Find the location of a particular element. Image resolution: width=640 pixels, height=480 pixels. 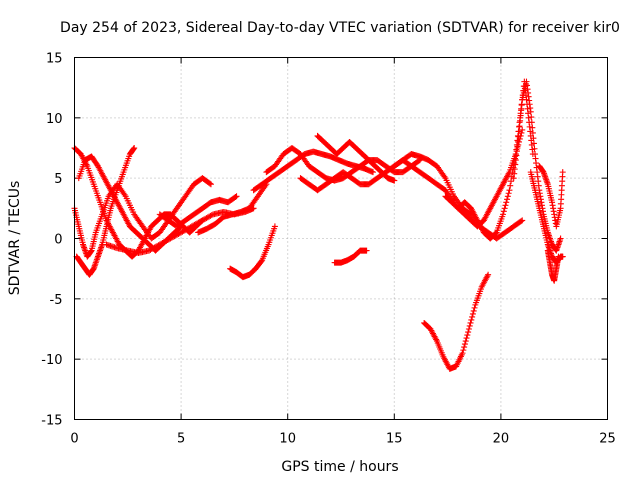

y-tick-labels: -15 -10 -5 0 5 10 15 is located at coordinates (51, 240).